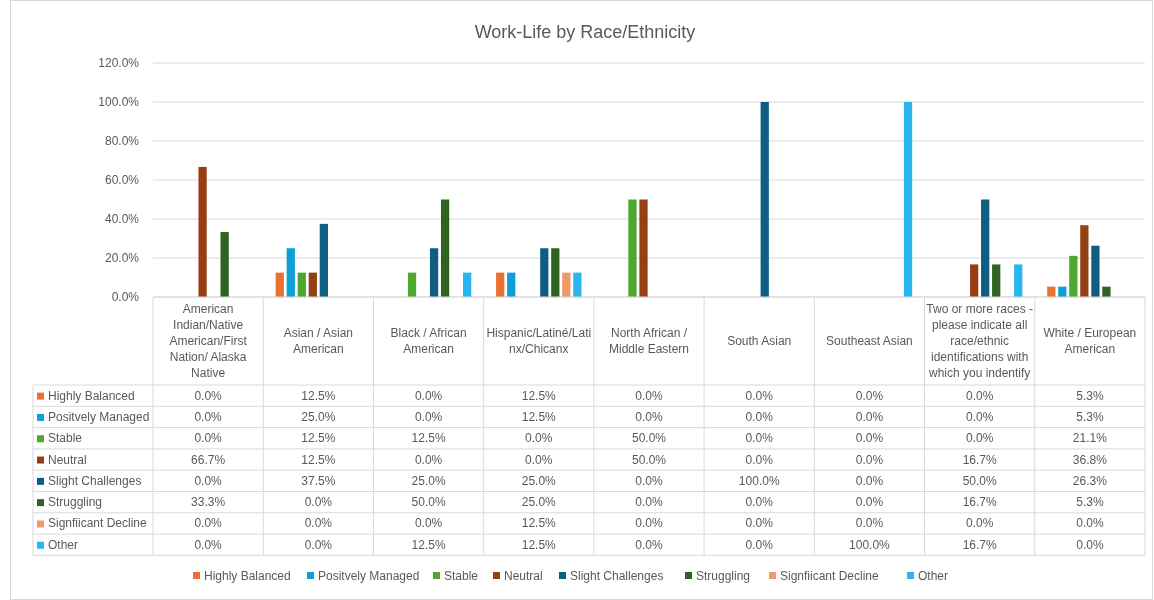  What do you see at coordinates (369, 576) in the screenshot?
I see `text: Positvely Managed` at bounding box center [369, 576].